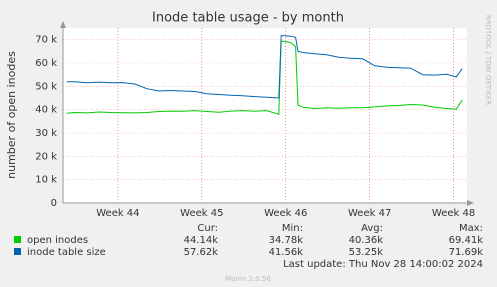 The height and width of the screenshot is (287, 497). I want to click on x-tick-label: Week 44, so click(117, 213).